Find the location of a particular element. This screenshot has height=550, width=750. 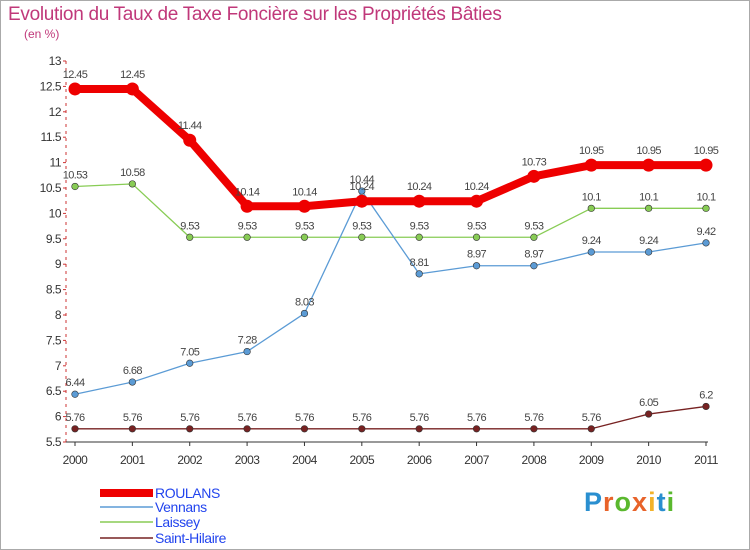

legend-label-laissey: Laissey is located at coordinates (177, 522).